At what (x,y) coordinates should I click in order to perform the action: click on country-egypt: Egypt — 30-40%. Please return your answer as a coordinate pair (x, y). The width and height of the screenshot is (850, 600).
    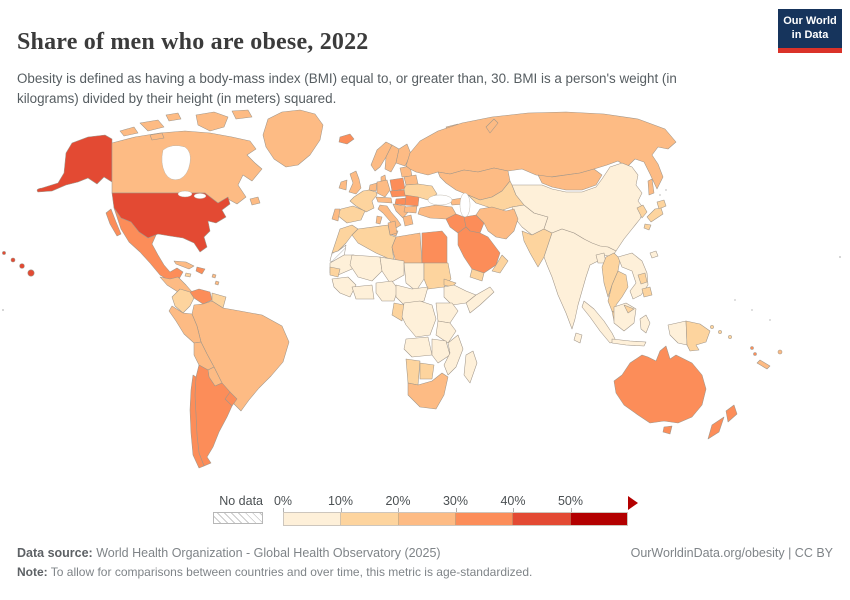
    Looking at the image, I should click on (434, 247).